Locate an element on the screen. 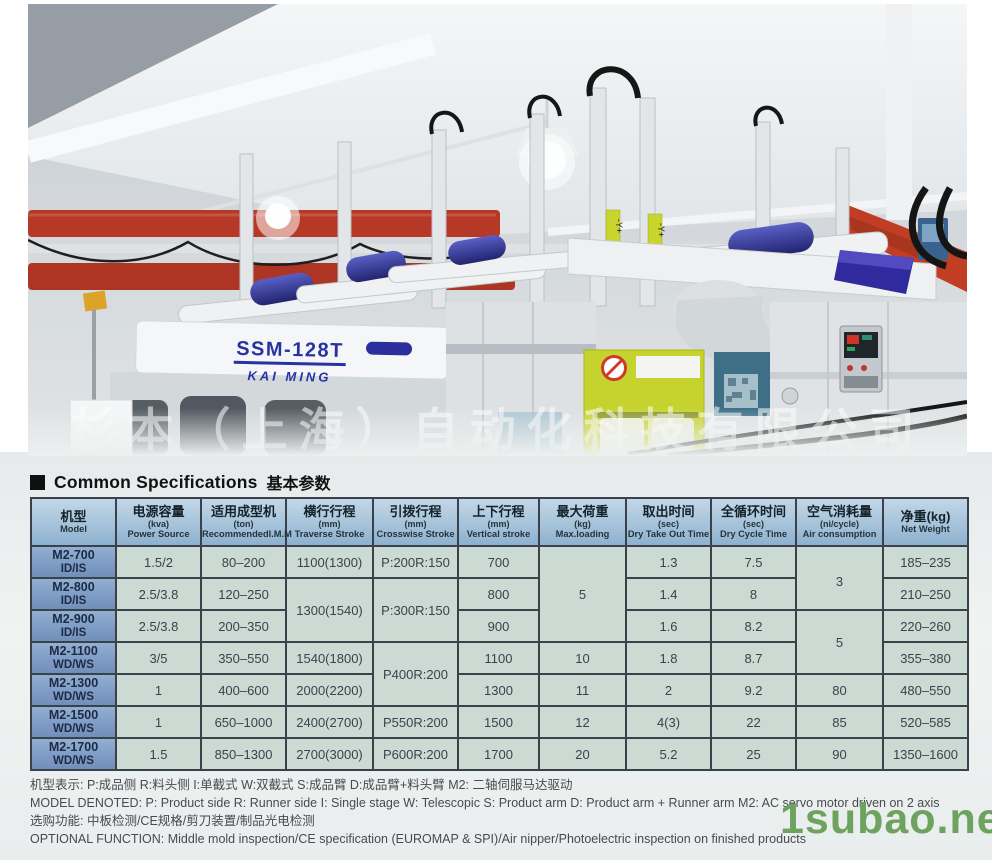 This screenshot has width=992, height=860. col-header-model: 机型 Model is located at coordinates (73, 522).